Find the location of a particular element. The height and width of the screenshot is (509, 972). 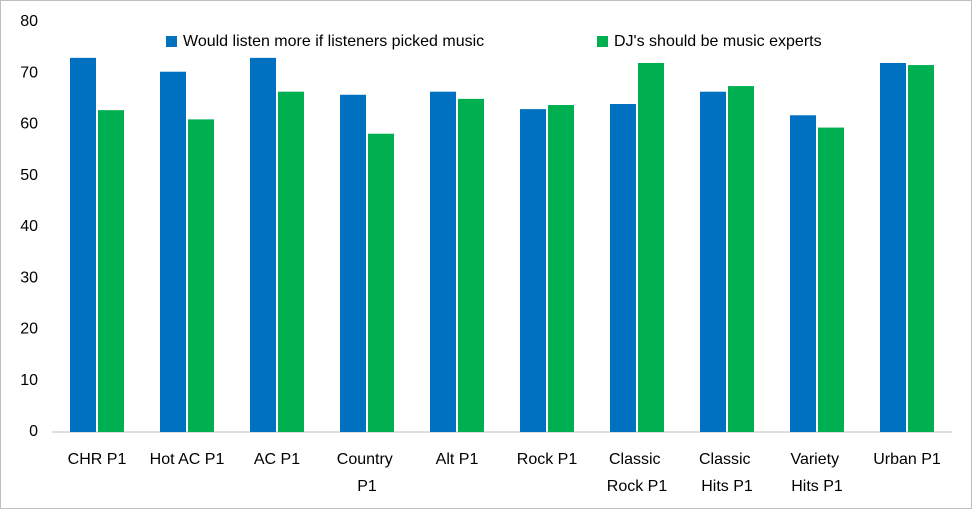

y-tick-label: 70 is located at coordinates (29, 72).